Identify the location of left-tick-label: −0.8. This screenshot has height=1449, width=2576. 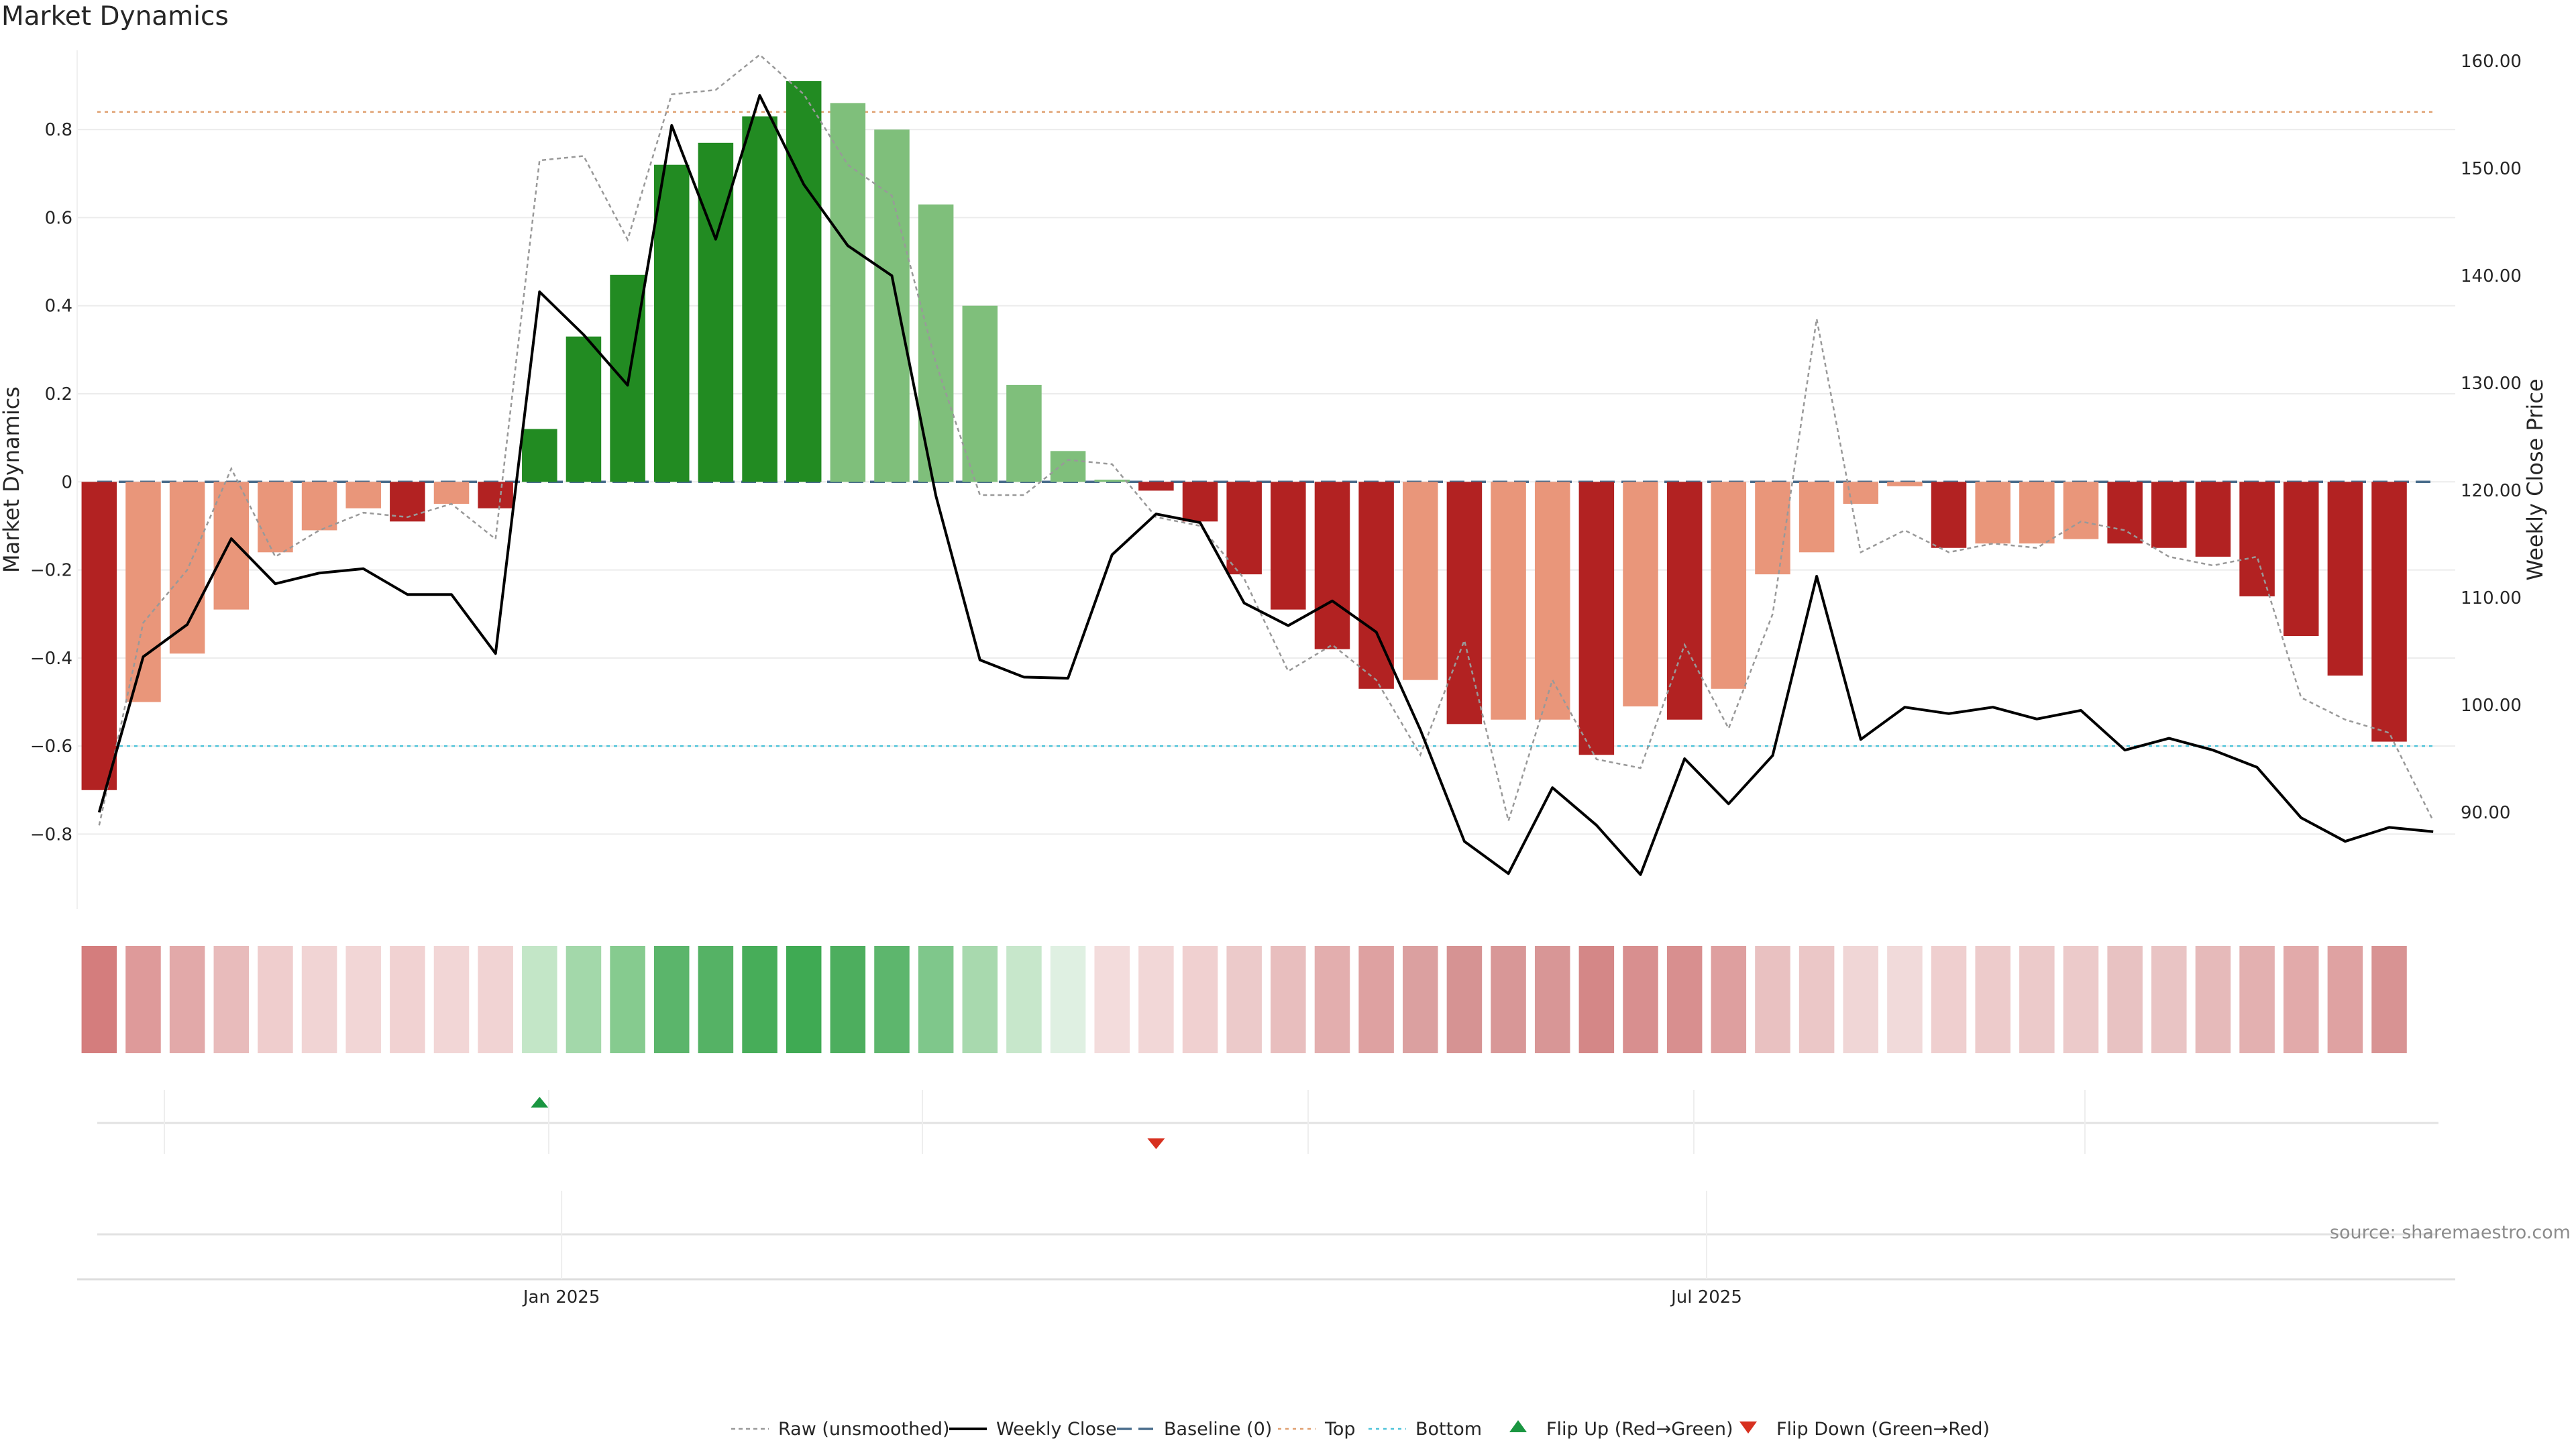
(51, 834).